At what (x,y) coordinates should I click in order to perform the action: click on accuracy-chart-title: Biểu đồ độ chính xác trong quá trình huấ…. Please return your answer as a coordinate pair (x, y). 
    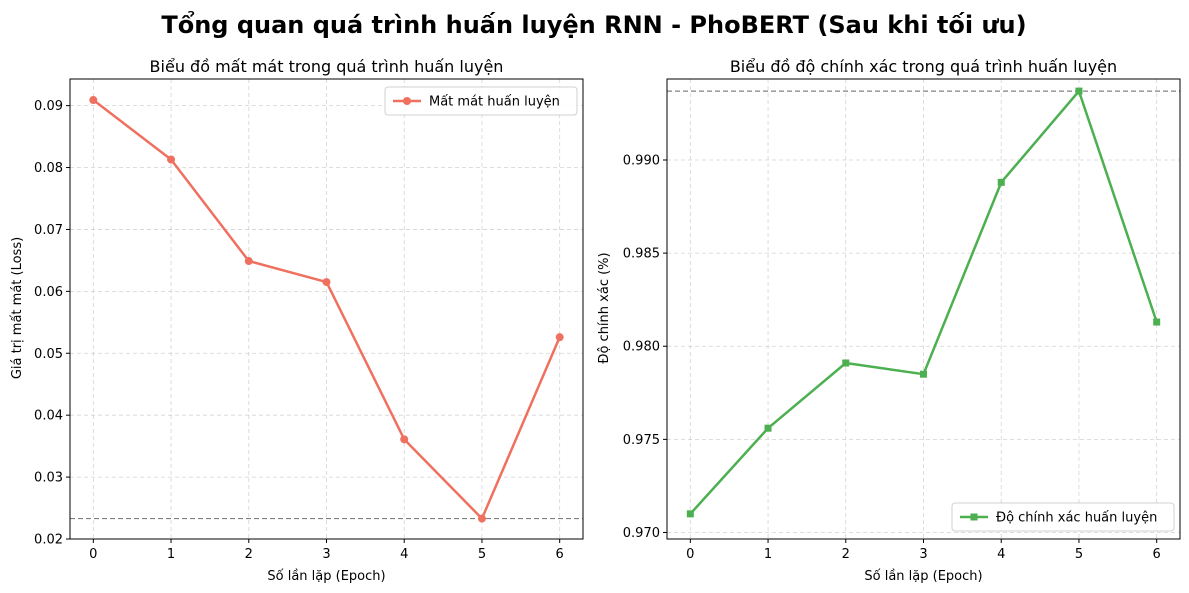
    Looking at the image, I should click on (923, 66).